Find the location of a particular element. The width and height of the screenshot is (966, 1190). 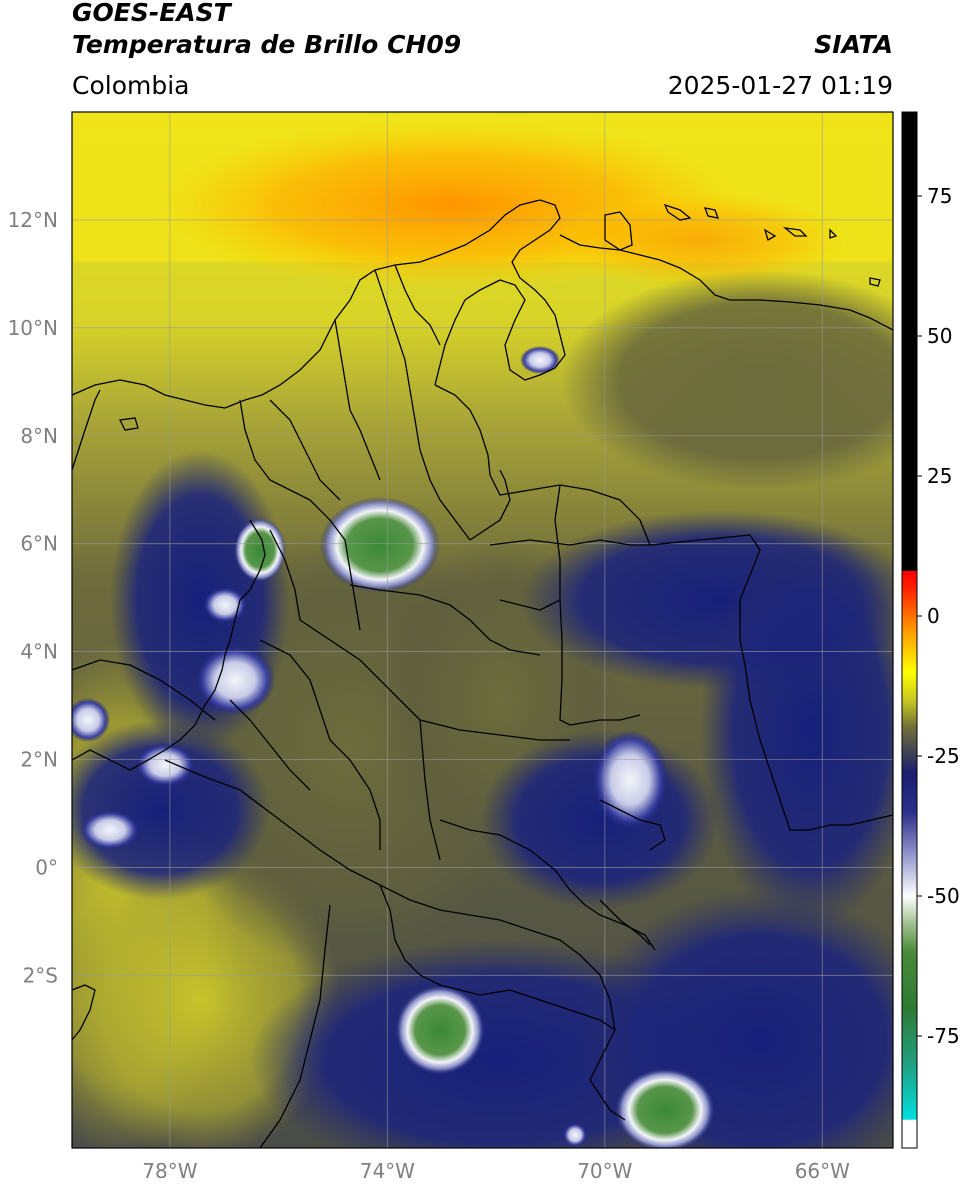

colorbar-tick-label: 0 is located at coordinates (933, 616).